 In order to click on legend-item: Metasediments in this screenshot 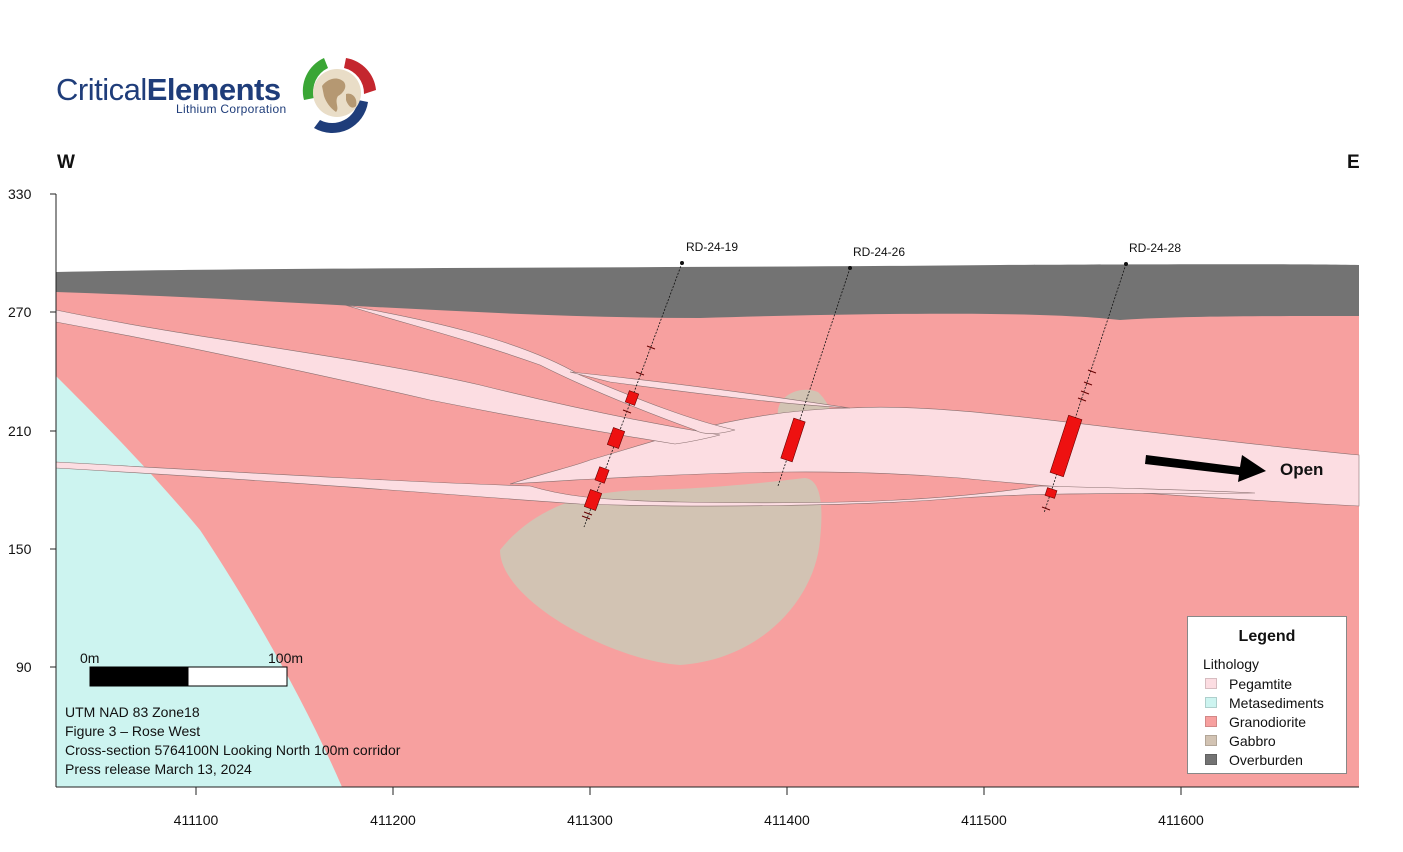, I will do `click(1264, 702)`.